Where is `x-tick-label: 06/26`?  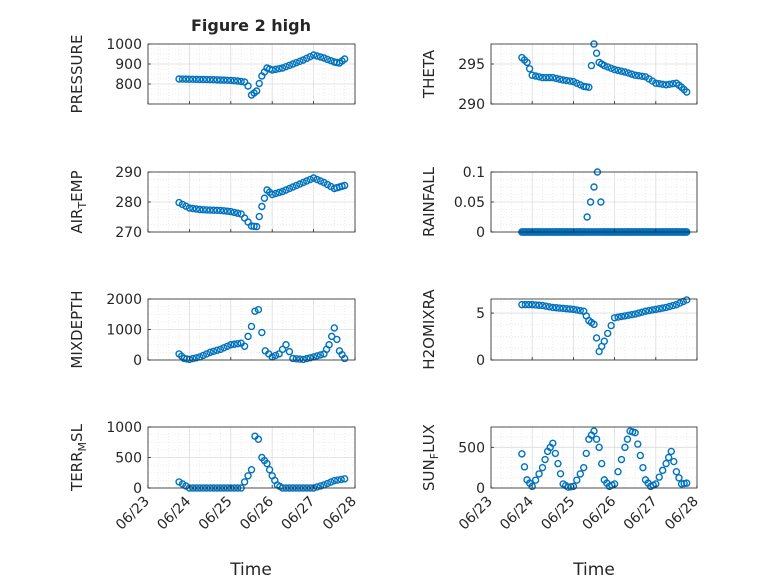 x-tick-label: 06/26 is located at coordinates (257, 513).